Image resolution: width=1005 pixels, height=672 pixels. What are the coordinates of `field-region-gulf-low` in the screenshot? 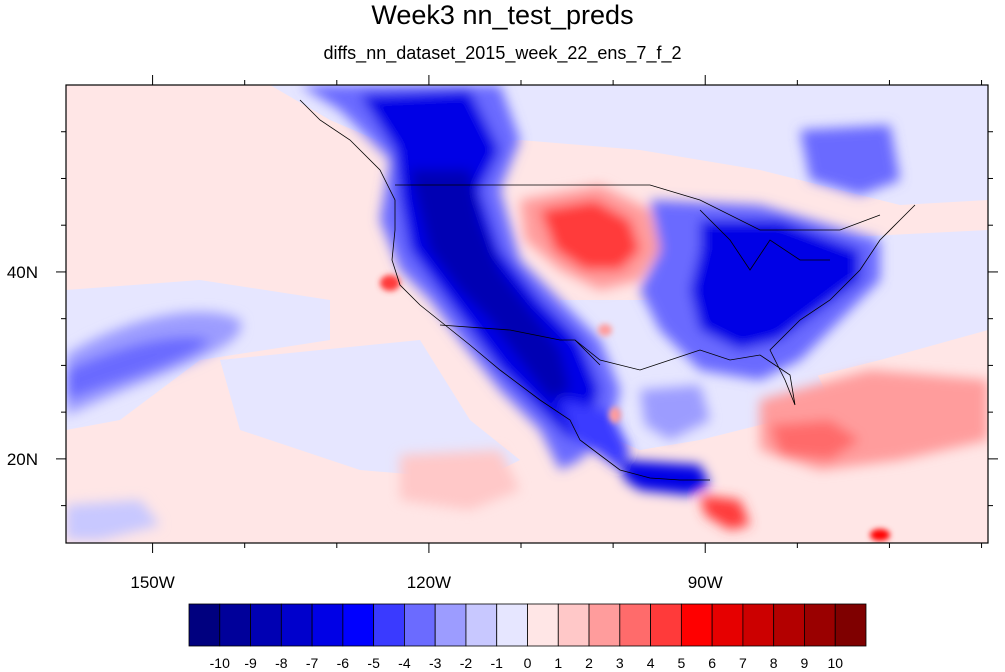 It's located at (675, 412).